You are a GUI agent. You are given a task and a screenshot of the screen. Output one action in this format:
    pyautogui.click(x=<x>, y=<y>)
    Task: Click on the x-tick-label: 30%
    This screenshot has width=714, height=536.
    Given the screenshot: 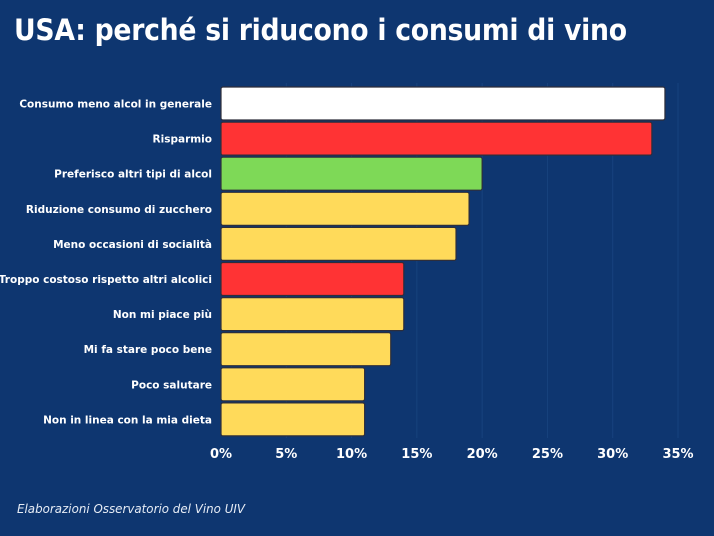 What is the action you would take?
    pyautogui.click(x=612, y=454)
    